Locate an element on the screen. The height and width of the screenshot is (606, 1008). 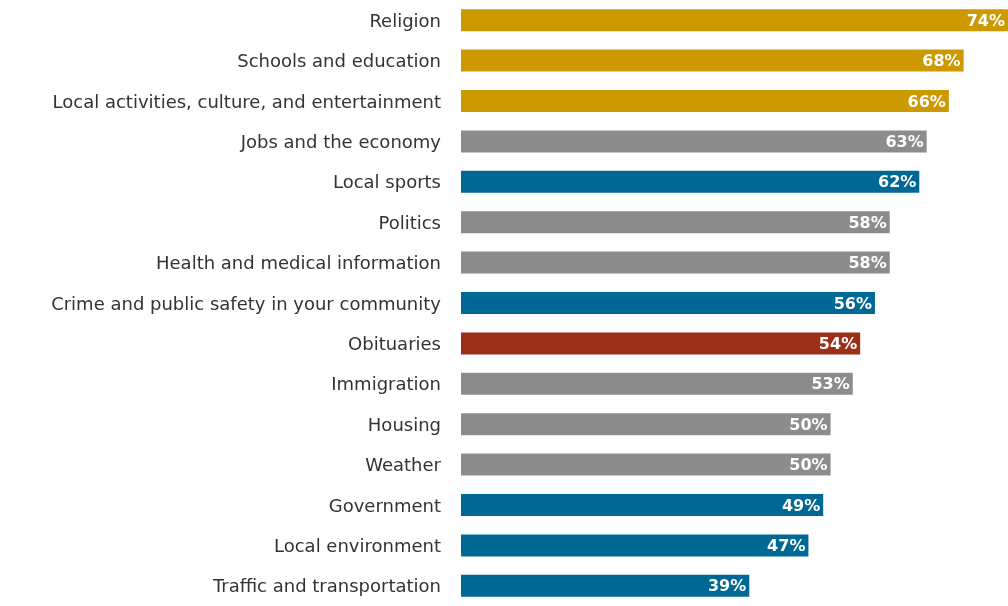
y-tick-label: Local sports is located at coordinates (386, 182).